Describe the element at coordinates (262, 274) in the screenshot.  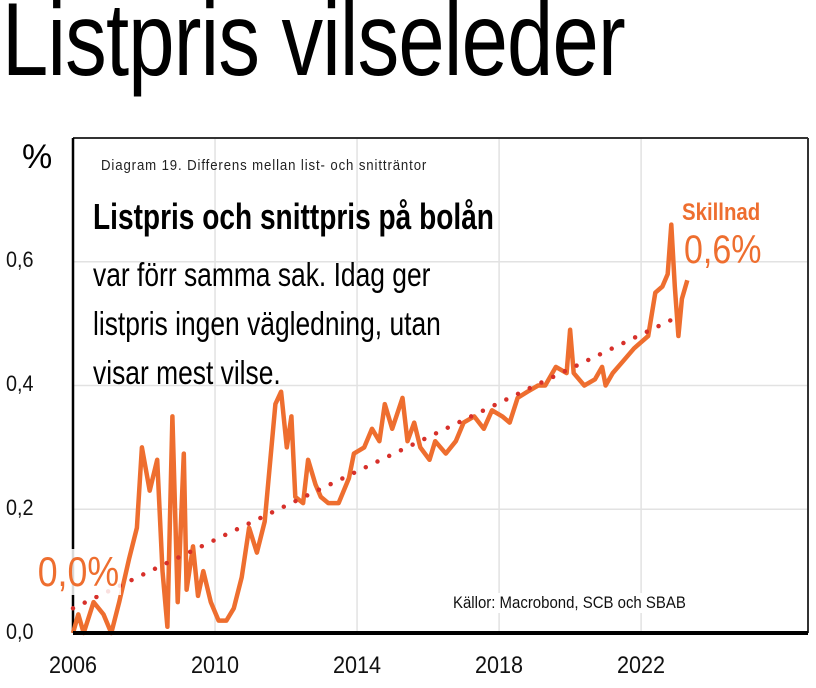
I see `body-line: var förr samma sak. Idag ger` at that location.